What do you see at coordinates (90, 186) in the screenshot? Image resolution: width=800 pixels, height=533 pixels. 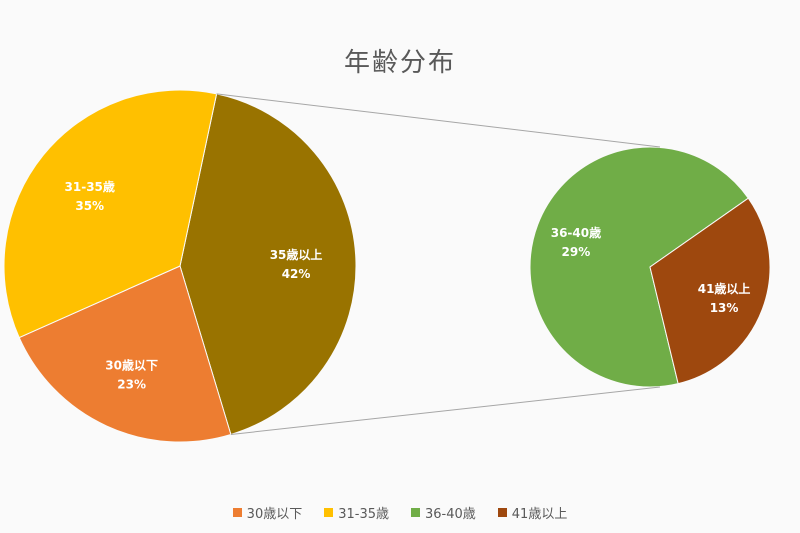 I see `main-data-label-2-name: 31-35歳` at bounding box center [90, 186].